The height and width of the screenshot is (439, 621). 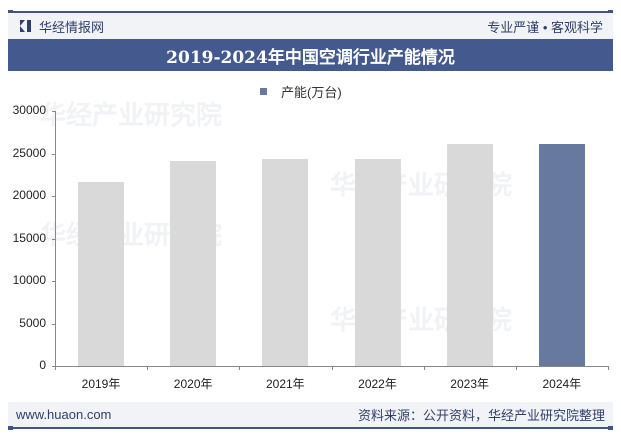 I want to click on website-link: www.huaon.com, so click(x=64, y=414).